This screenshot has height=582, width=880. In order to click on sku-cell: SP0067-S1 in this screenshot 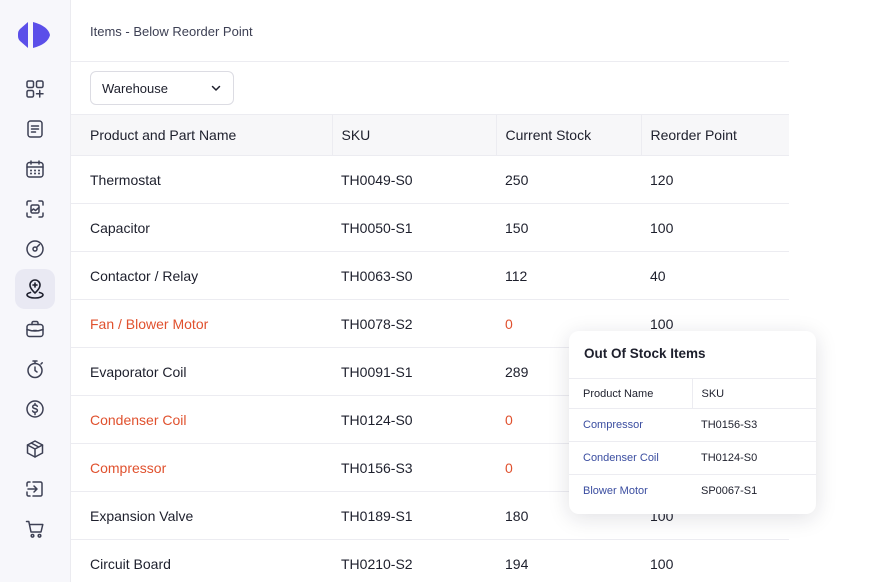, I will do `click(729, 491)`.